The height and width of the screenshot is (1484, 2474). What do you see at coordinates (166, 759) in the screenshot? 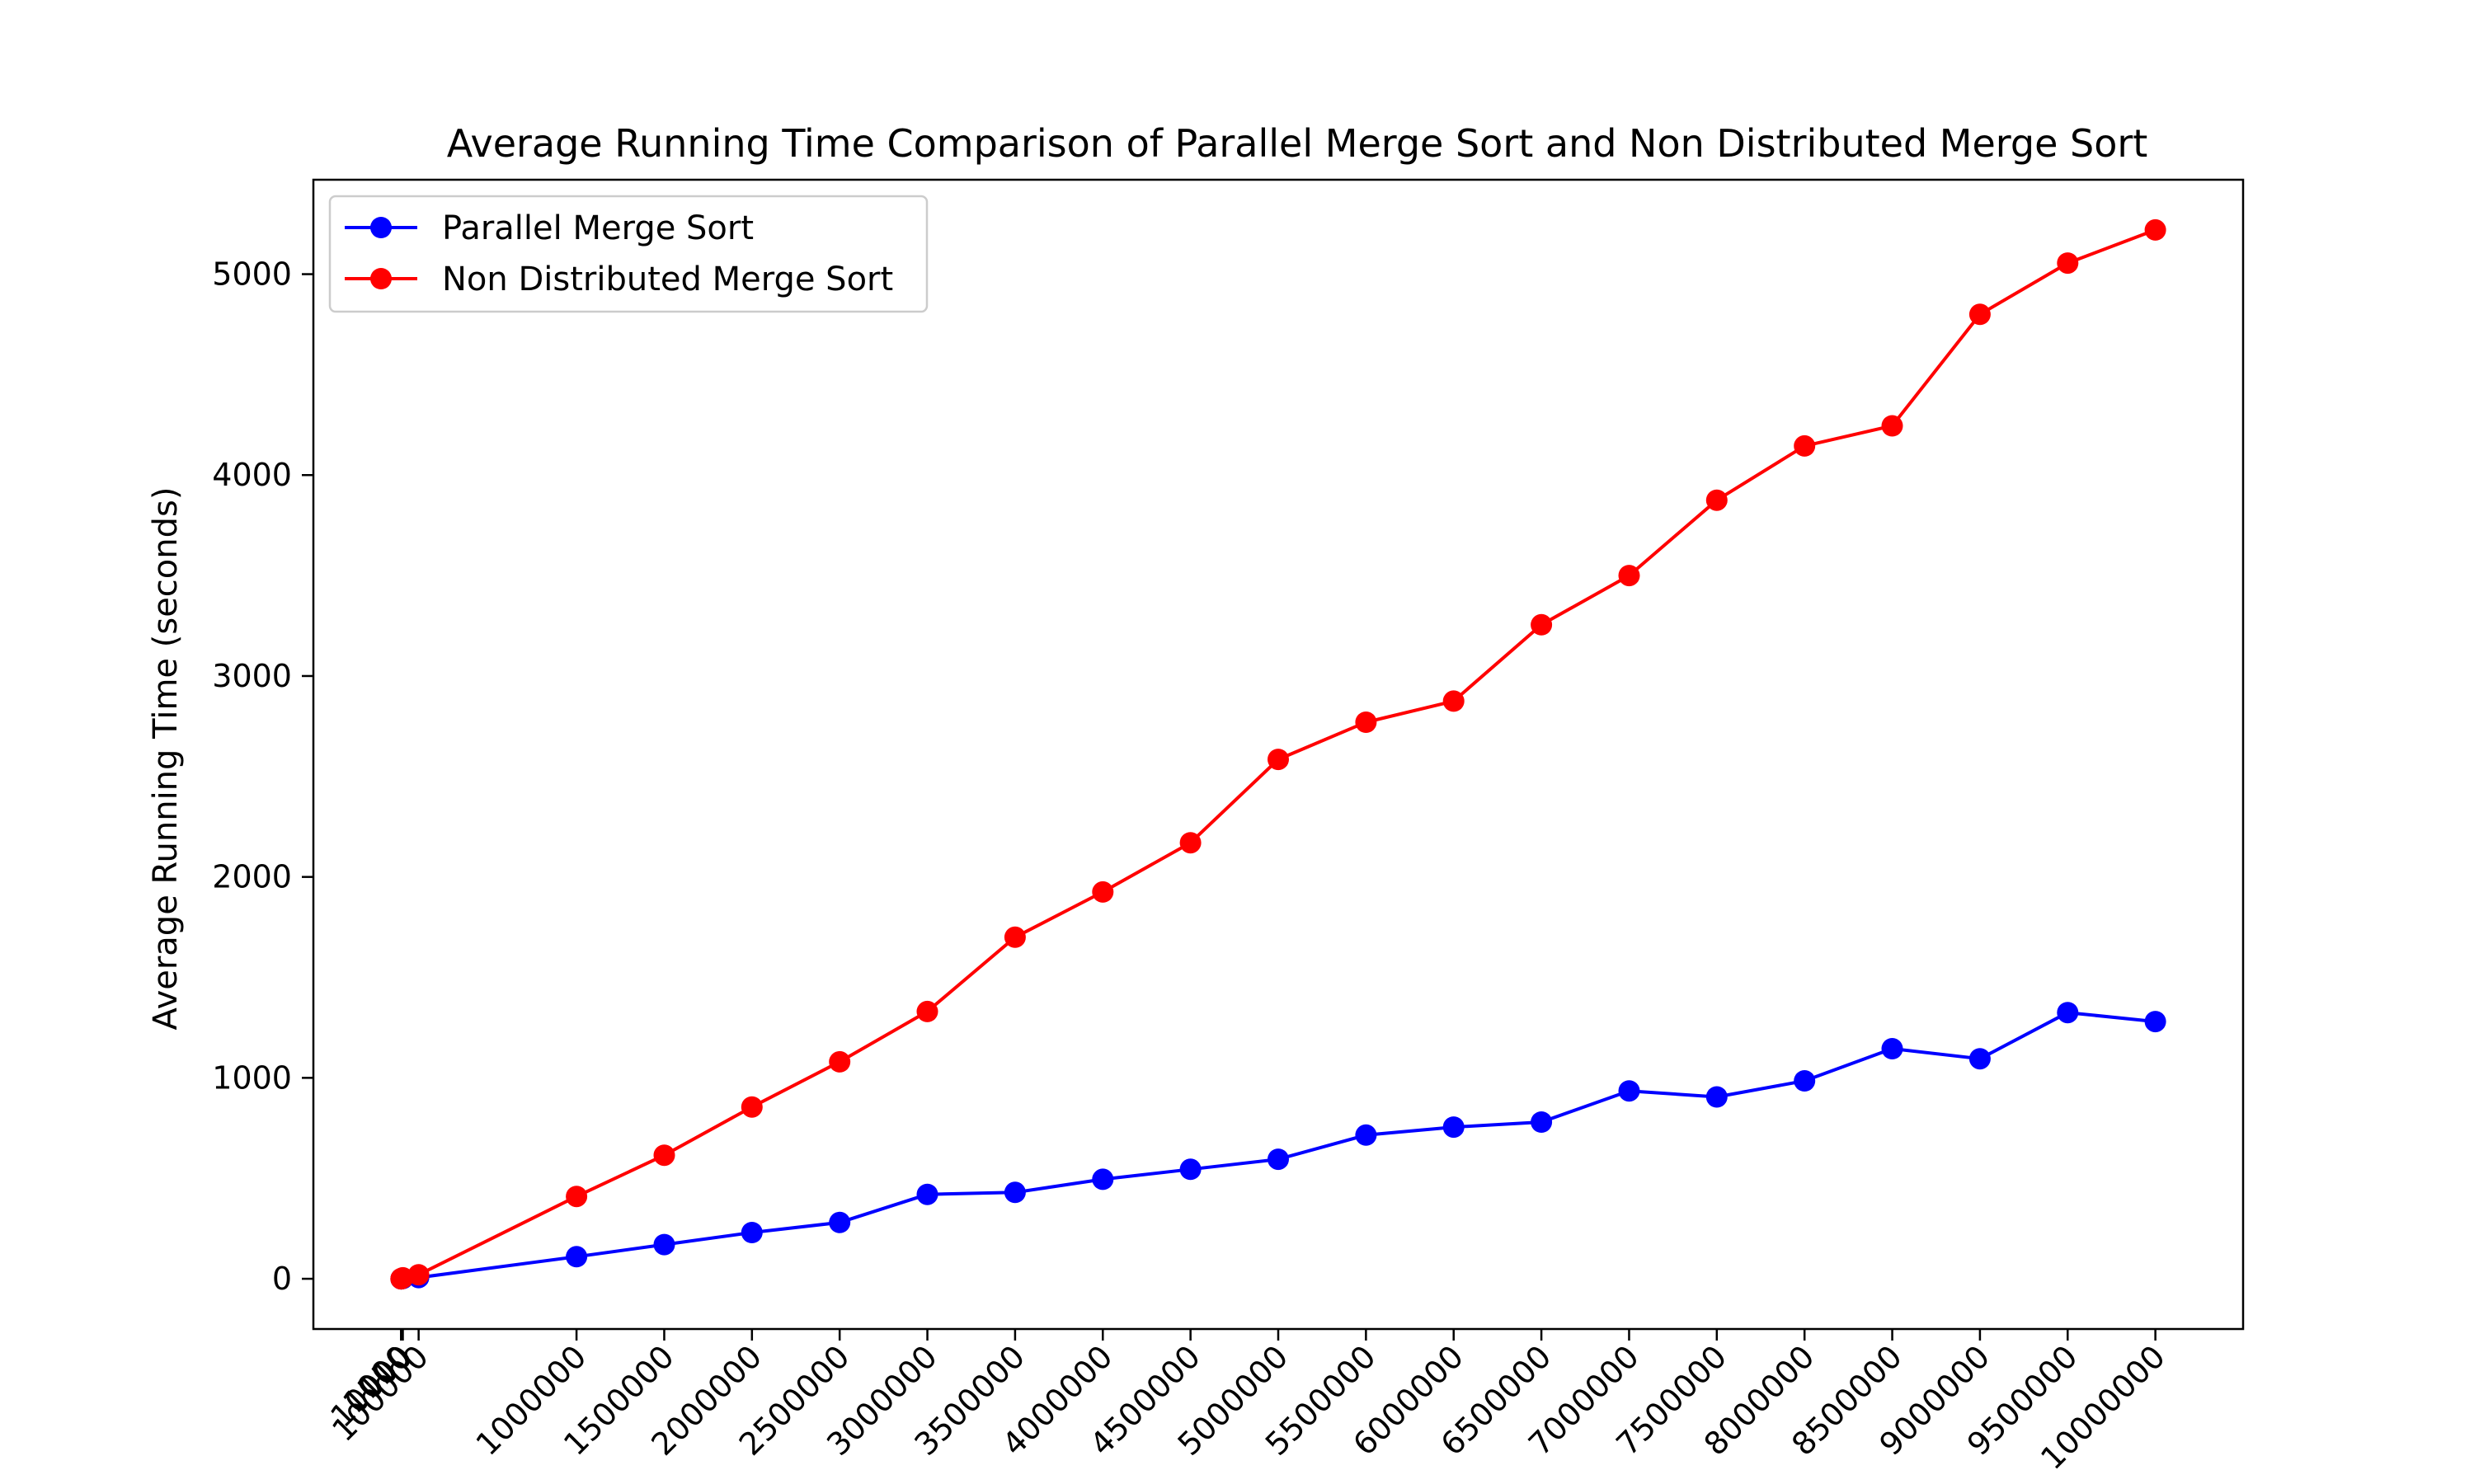
I see `y-axis-label: Average Running Time (seconds)` at bounding box center [166, 759].